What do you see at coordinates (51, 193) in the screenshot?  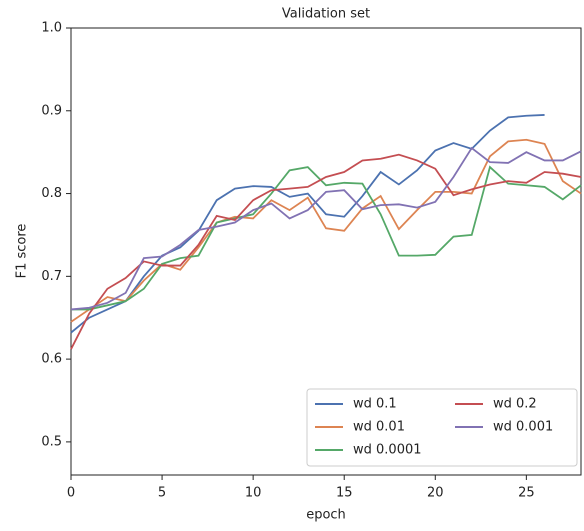 I see `y-tick-label: 0.8` at bounding box center [51, 193].